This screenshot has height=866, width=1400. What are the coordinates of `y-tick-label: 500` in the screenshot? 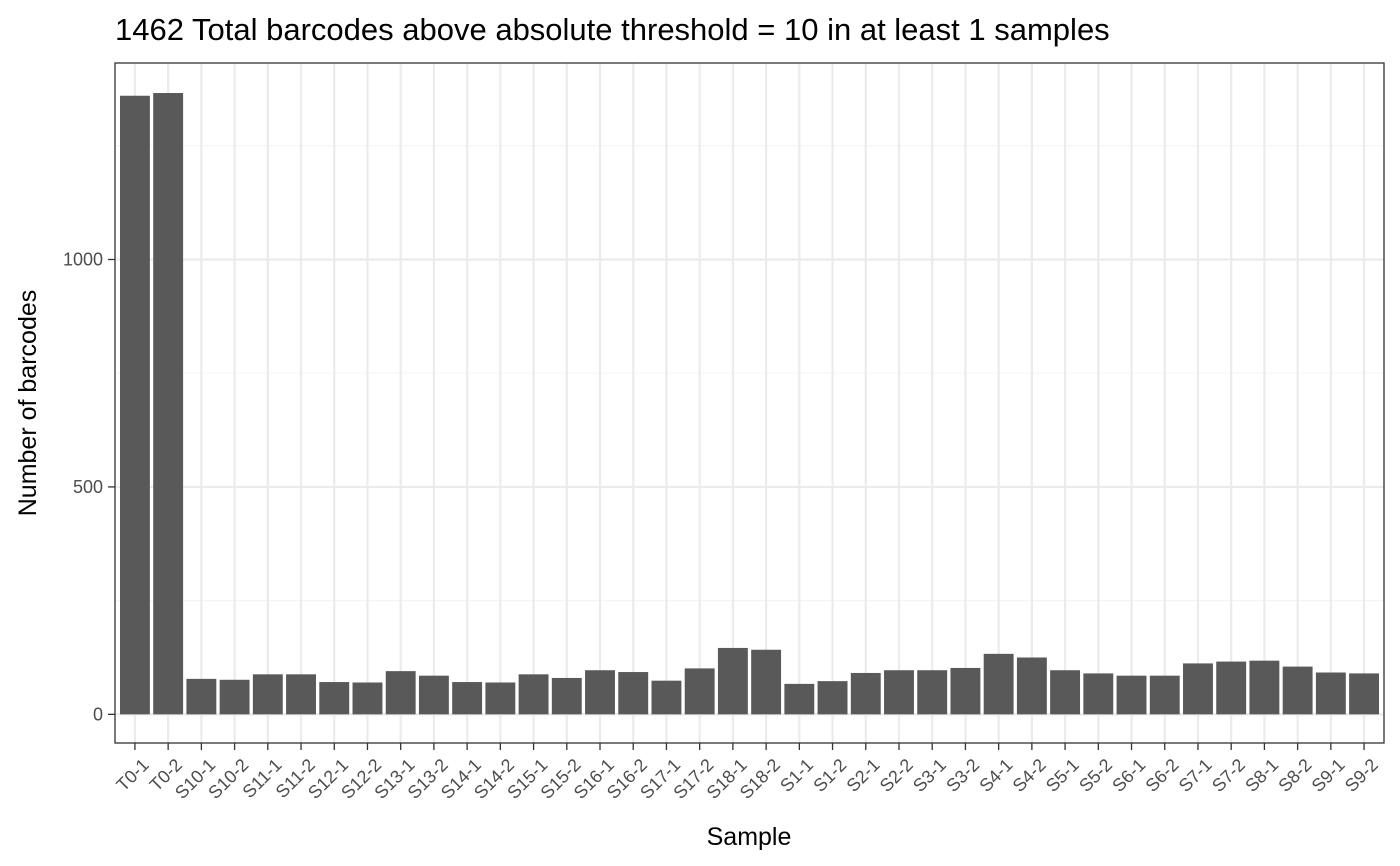 It's located at (88, 487).